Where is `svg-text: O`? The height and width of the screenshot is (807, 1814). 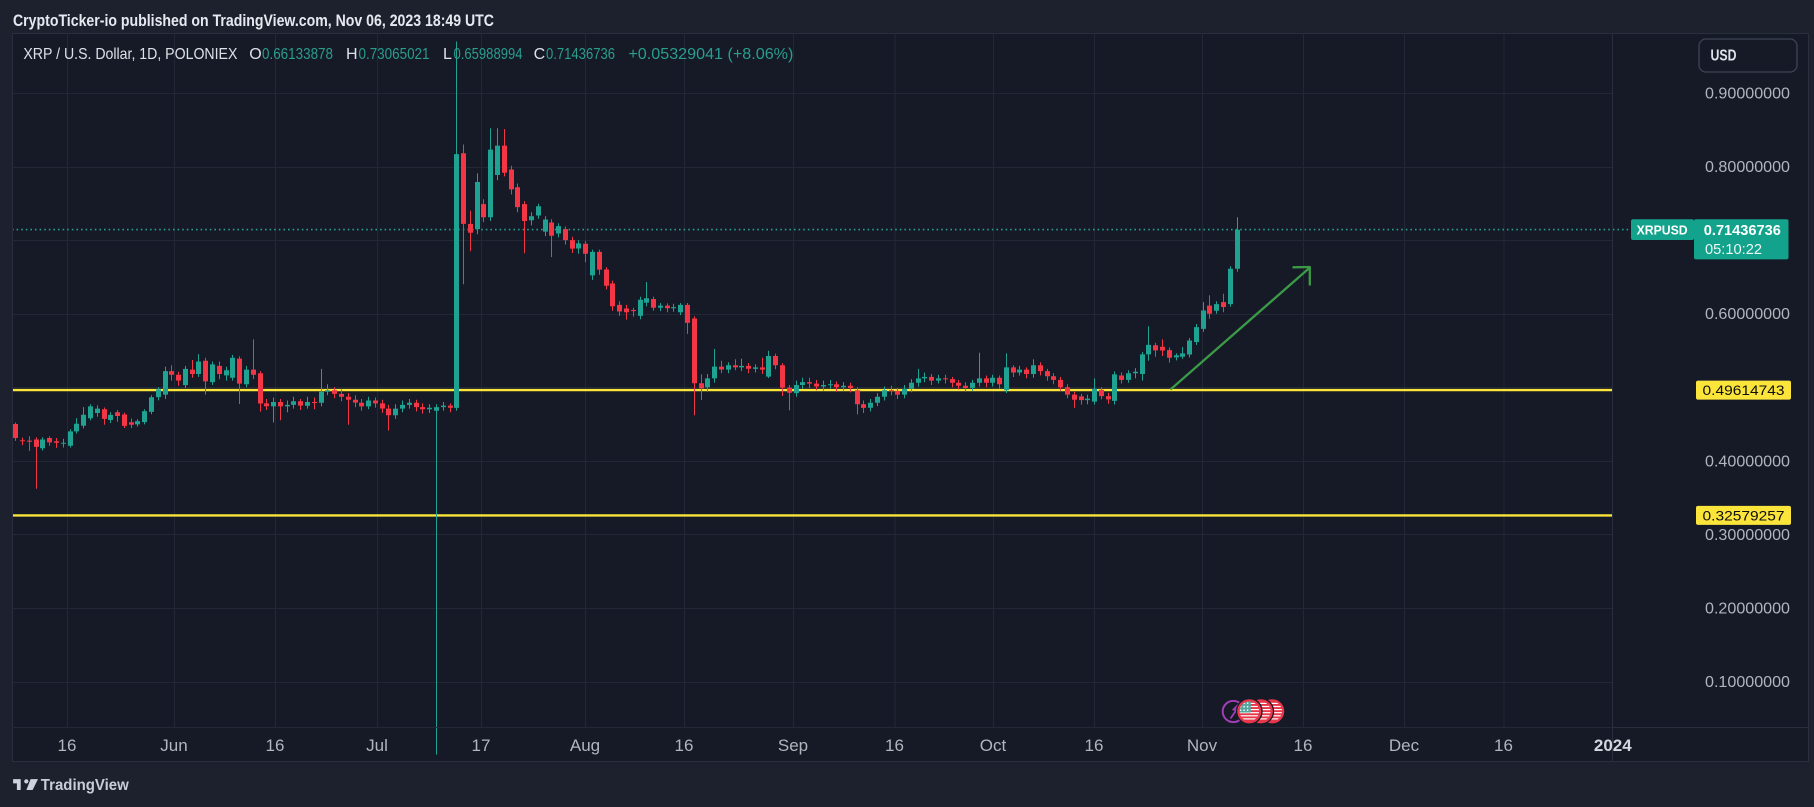
svg-text: O is located at coordinates (255, 54).